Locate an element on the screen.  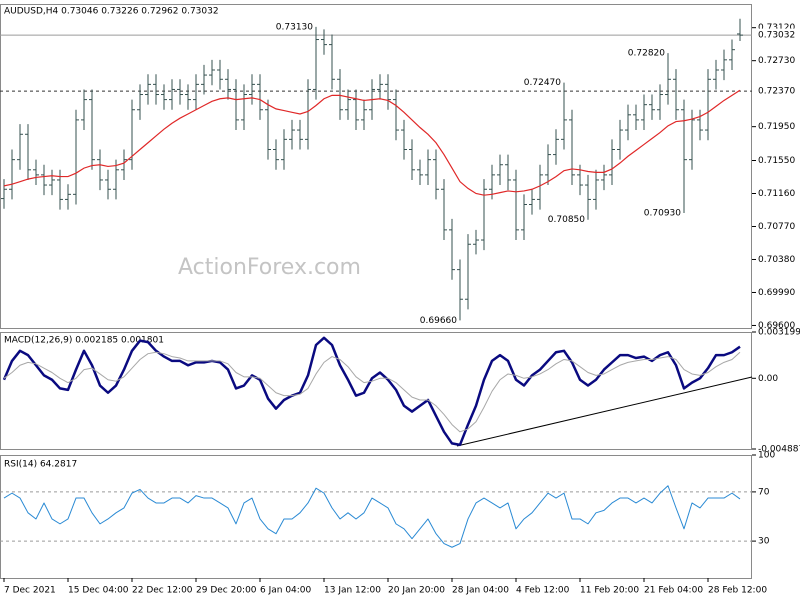
x-tick-label: 22 Dec 12:00 is located at coordinates (162, 591).